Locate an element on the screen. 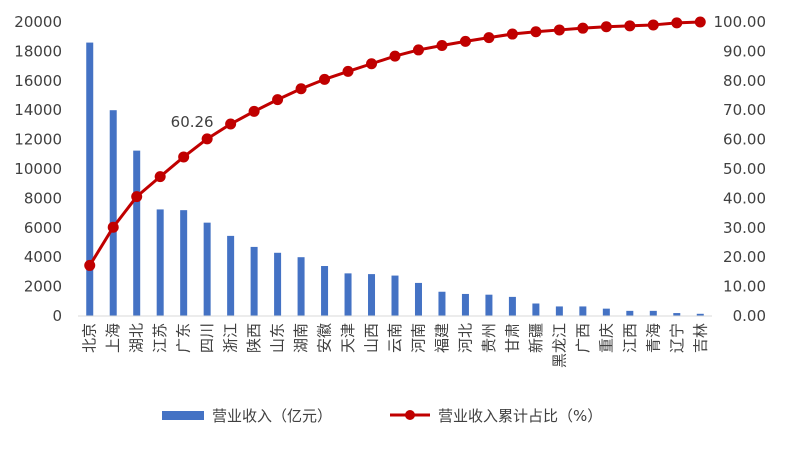 The width and height of the screenshot is (791, 454). right-tick-label: 40.00 is located at coordinates (744, 198).